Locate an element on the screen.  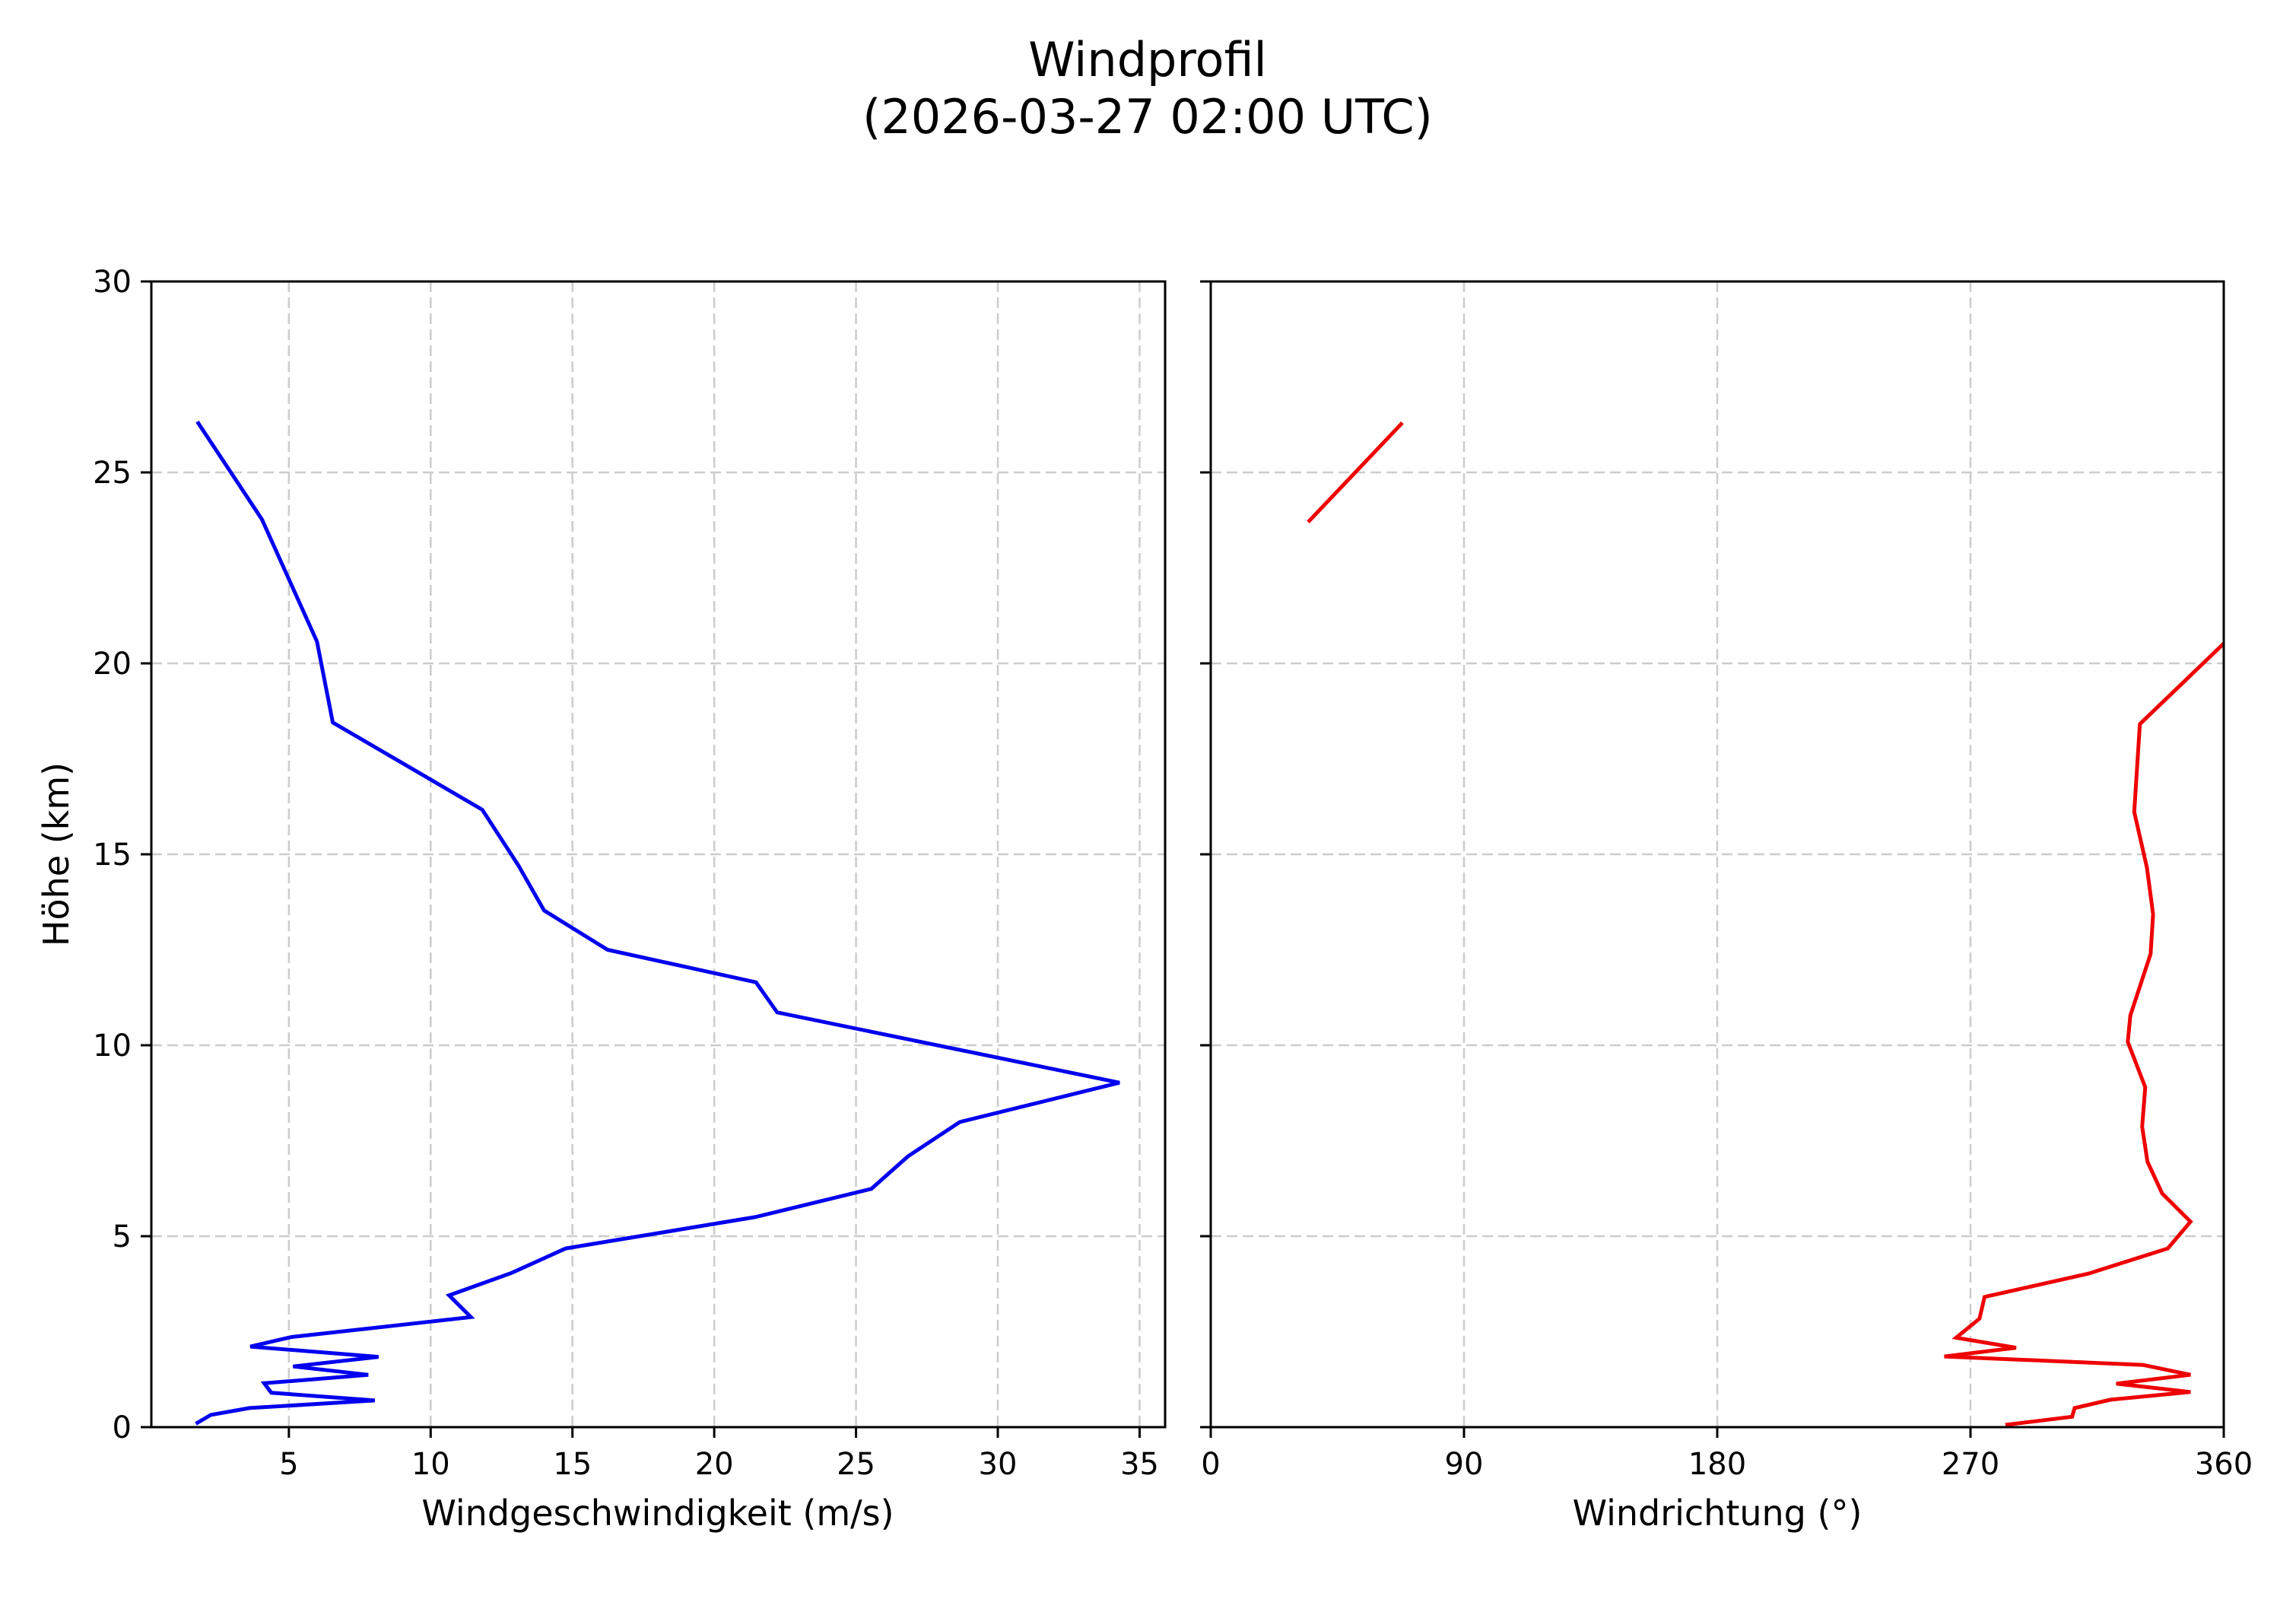
x-tick-label: 270 is located at coordinates (1970, 1464).